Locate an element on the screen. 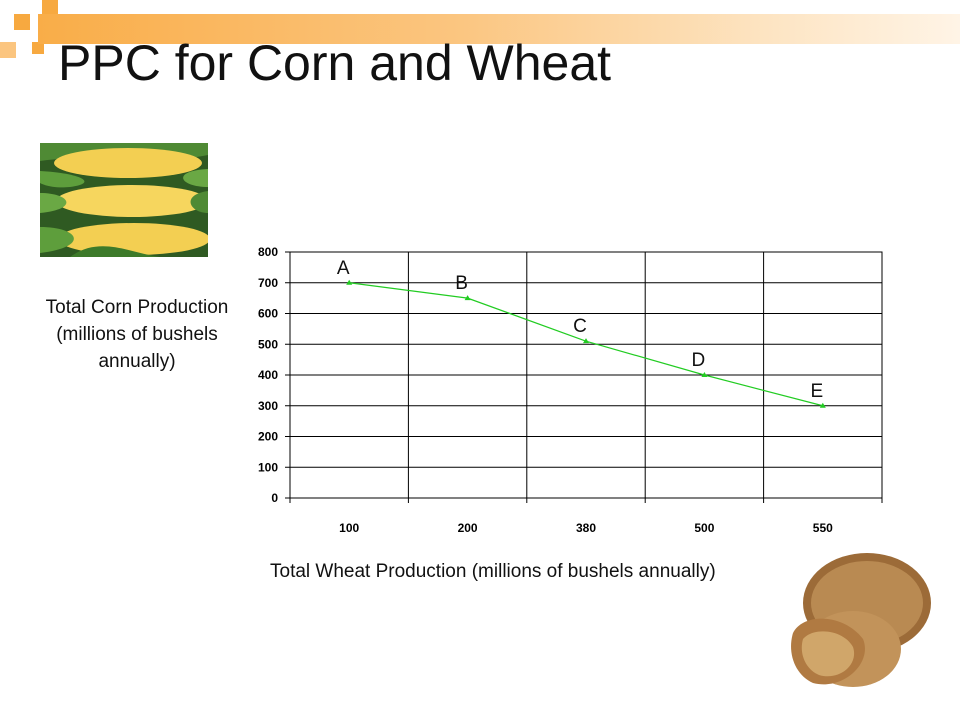 This screenshot has width=960, height=720. y-tick-label: 400 is located at coordinates (268, 375).